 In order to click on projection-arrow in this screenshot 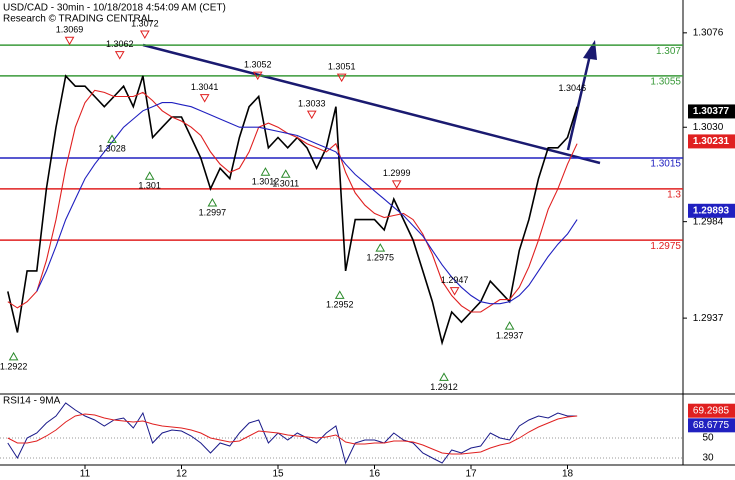, I will do `click(579, 102)`.